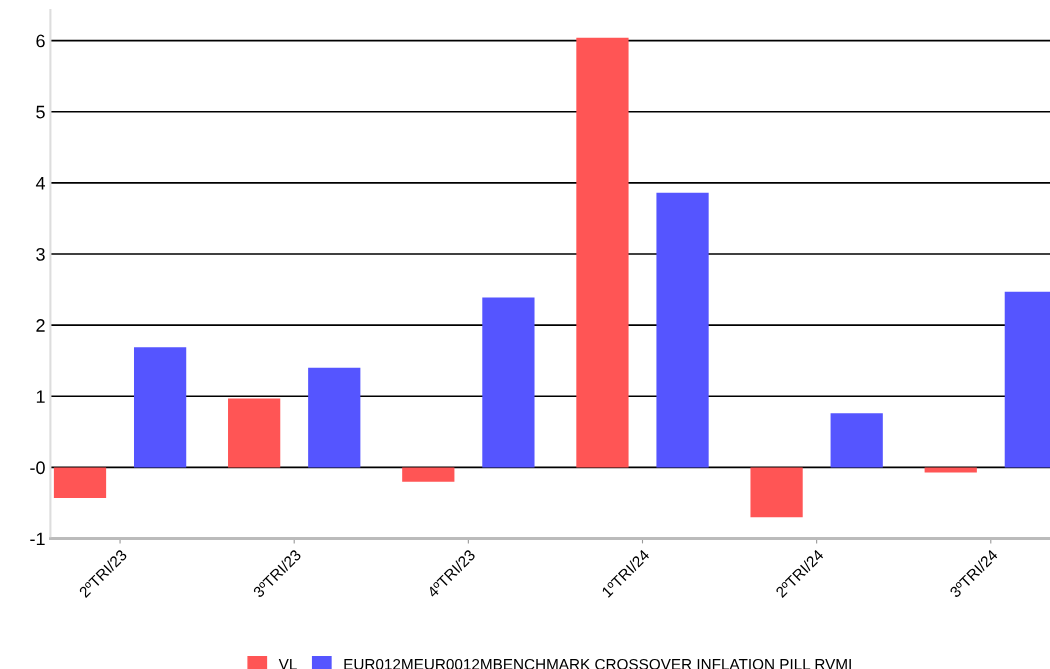 Image resolution: width=1050 pixels, height=669 pixels. I want to click on legend-label: VL, so click(287, 664).